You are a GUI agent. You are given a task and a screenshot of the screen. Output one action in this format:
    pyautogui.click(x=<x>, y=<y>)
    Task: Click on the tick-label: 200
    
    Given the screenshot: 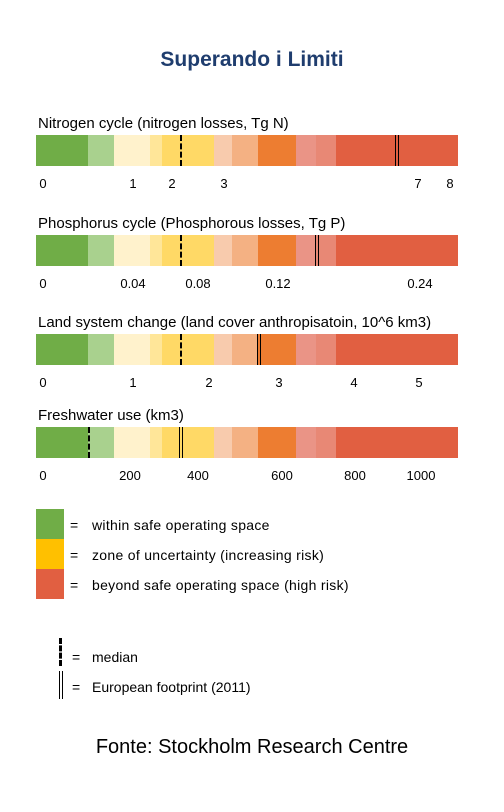 What is the action you would take?
    pyautogui.click(x=130, y=475)
    